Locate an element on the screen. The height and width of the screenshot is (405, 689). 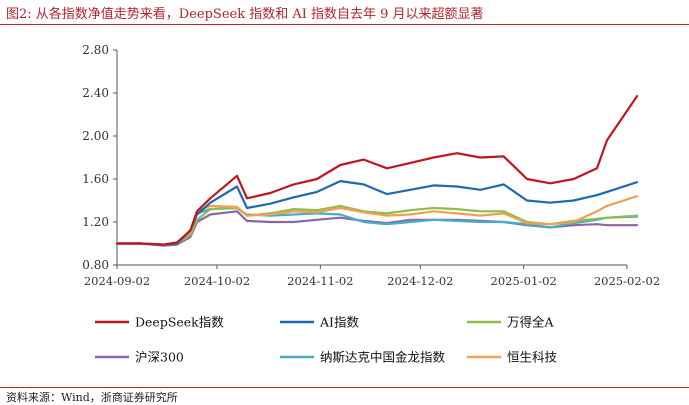
source-note: 资料来源：Wind，浙商证券研究所 is located at coordinates (92, 397).